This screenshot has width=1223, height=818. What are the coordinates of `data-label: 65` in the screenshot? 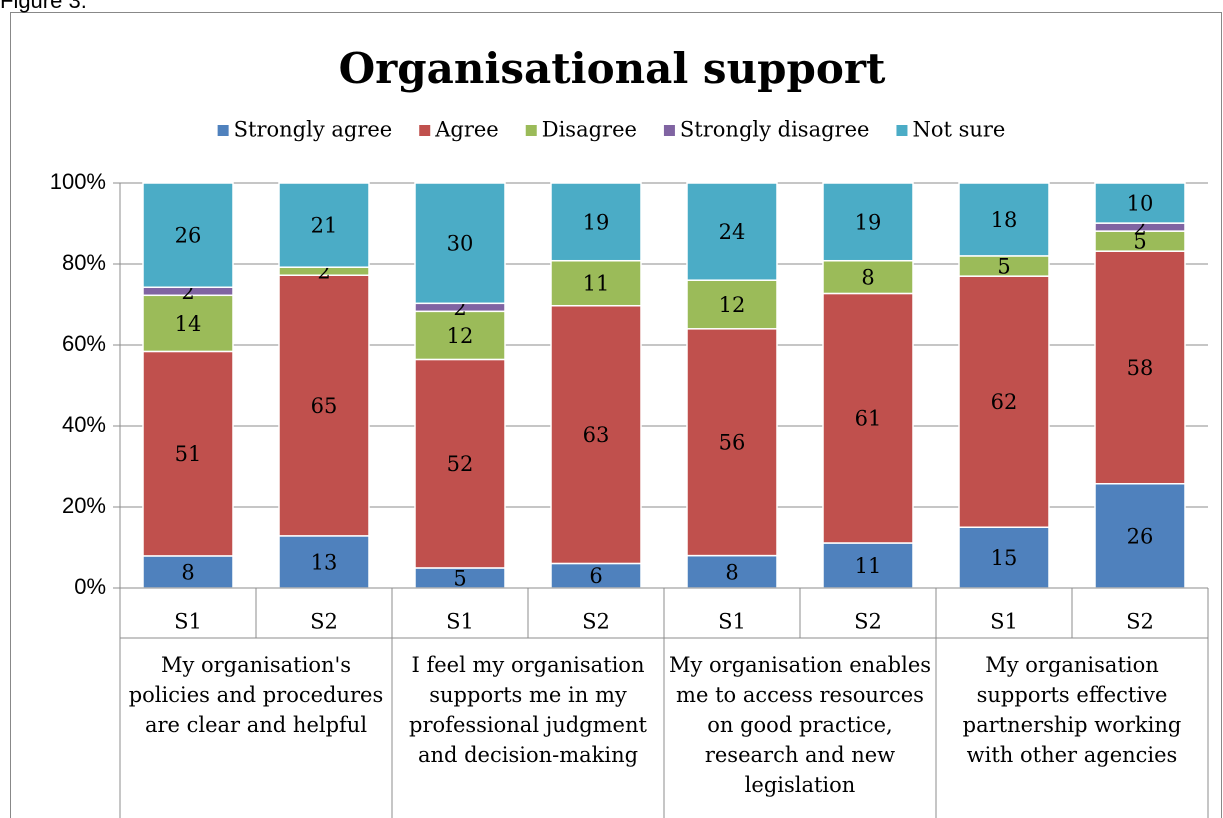 It's located at (324, 406).